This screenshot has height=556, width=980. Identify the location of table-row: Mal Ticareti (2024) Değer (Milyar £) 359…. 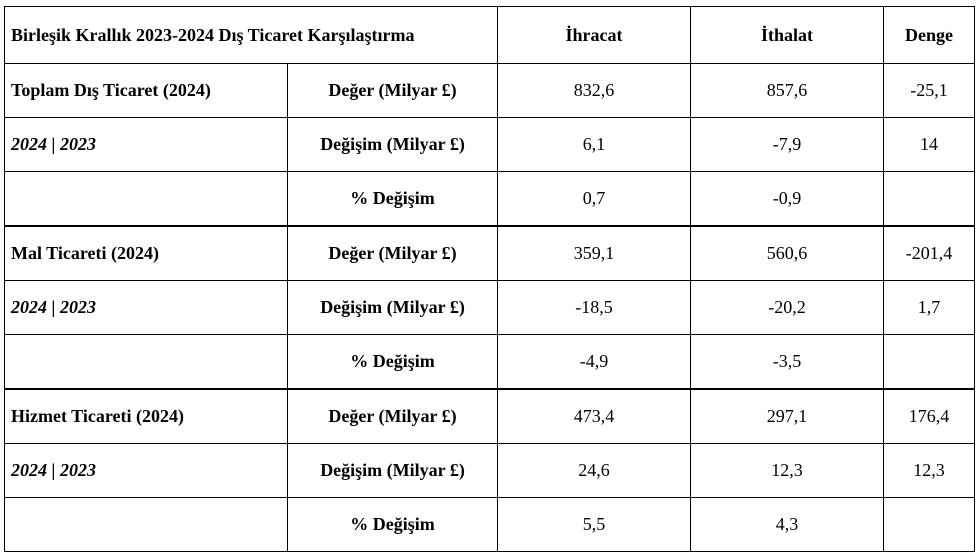
(490, 253).